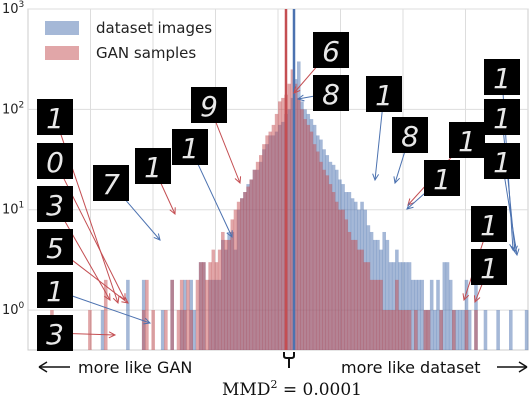 The image size is (532, 403). Describe the element at coordinates (289, 360) in the screenshot. I see `mmd-bracket` at that location.